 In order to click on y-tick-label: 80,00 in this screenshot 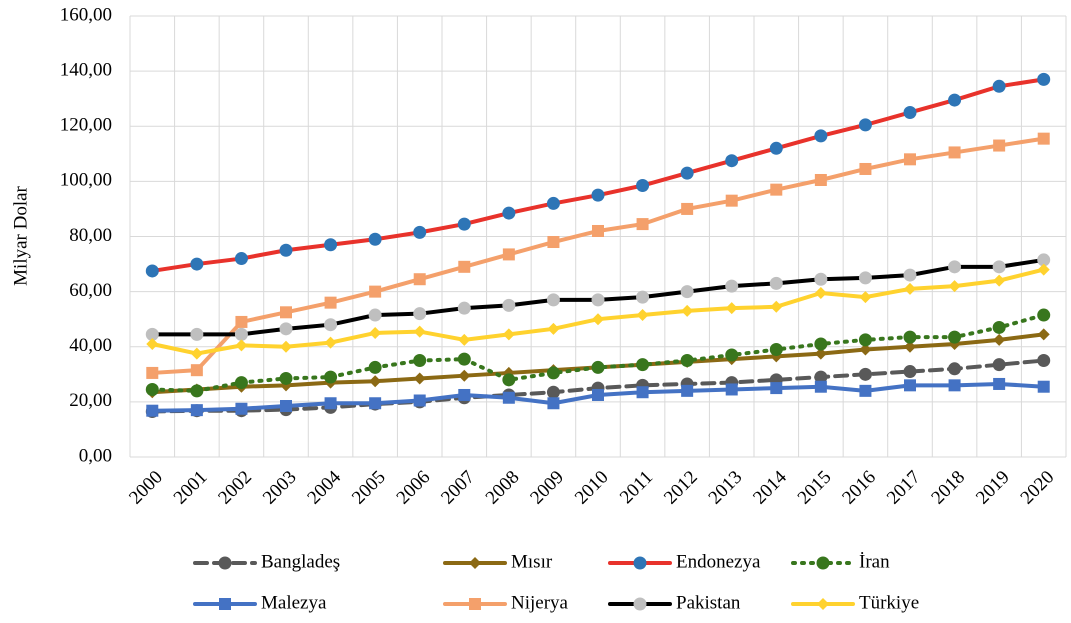, I will do `click(90, 235)`.